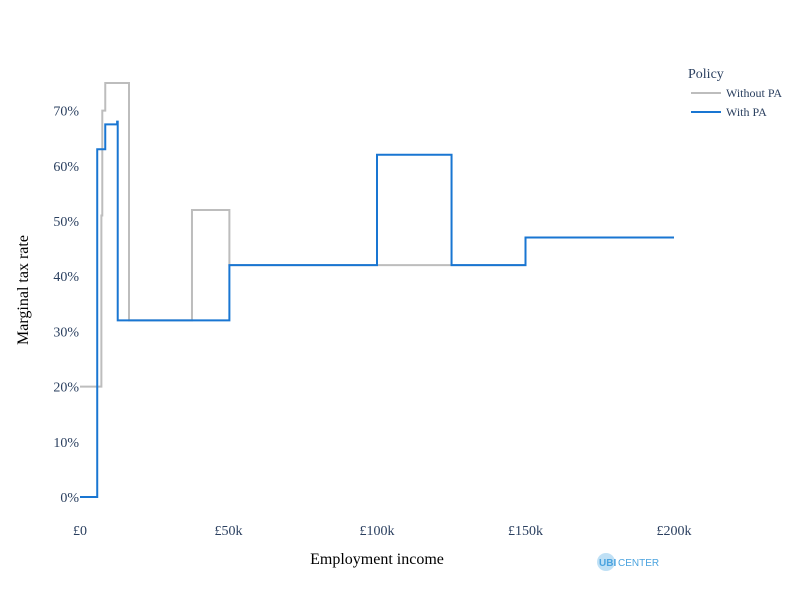 The width and height of the screenshot is (800, 600). I want to click on x-axis-ticks: £0 £50k £100k £150k £200k, so click(382, 531).